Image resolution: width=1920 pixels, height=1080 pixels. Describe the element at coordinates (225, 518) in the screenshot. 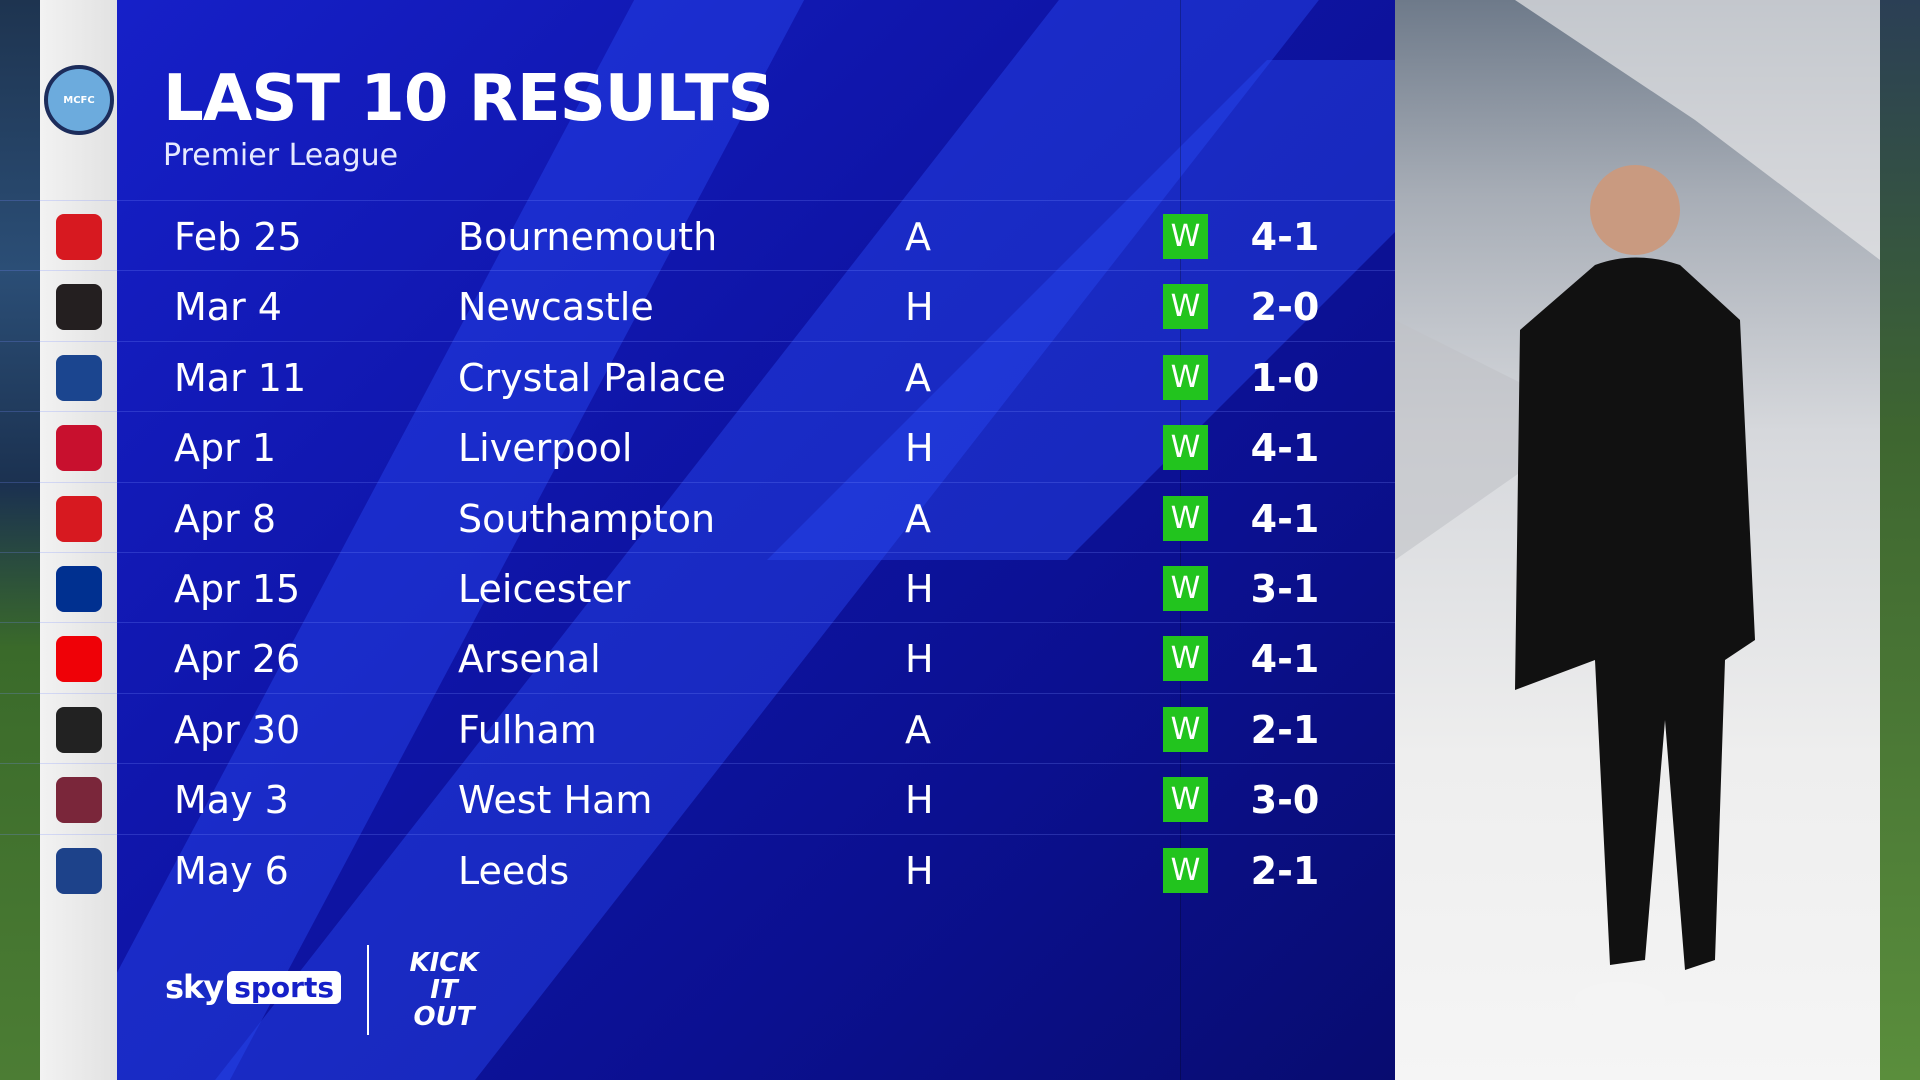

I see `match-date: Apr 8` at that location.